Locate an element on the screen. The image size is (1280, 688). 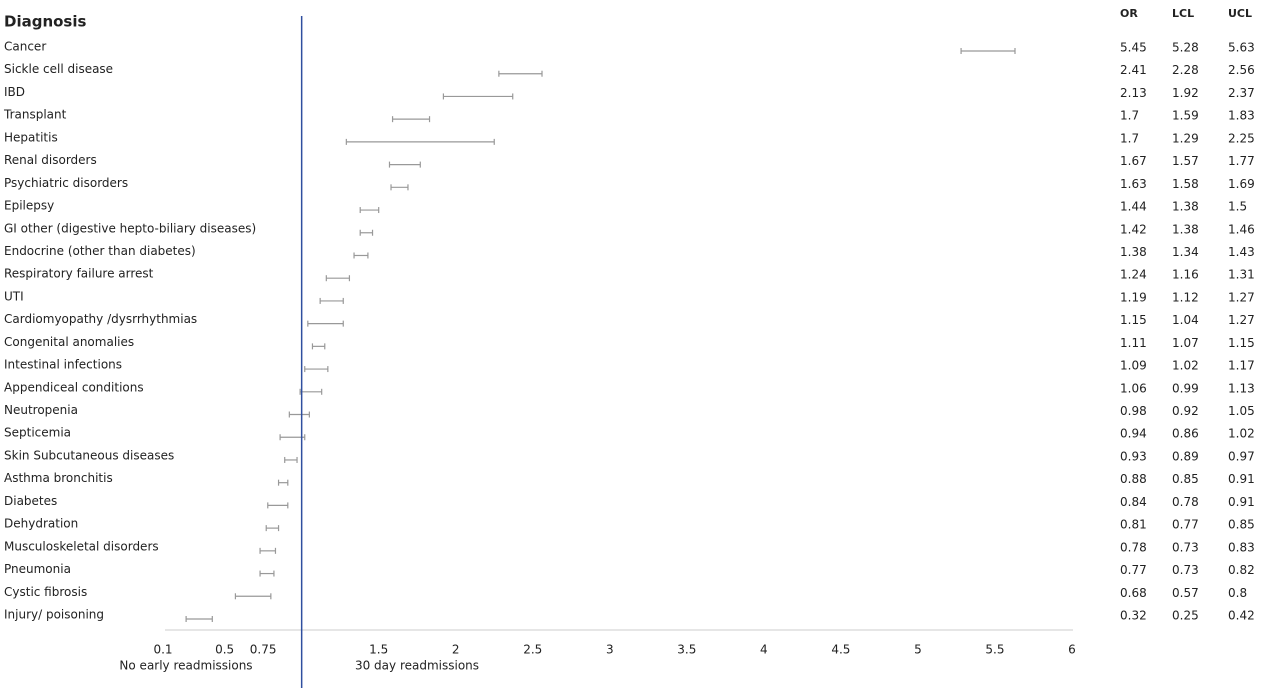
row-label: UTI is located at coordinates (14, 296).